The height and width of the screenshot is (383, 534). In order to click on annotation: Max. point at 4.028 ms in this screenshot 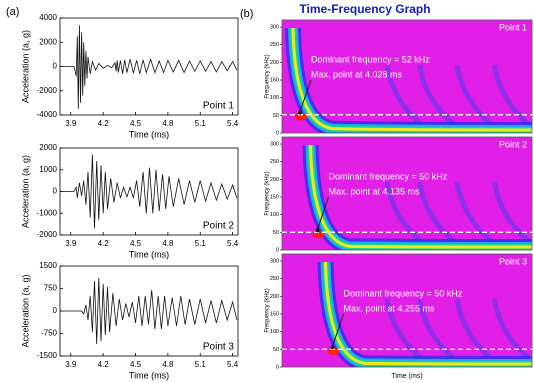, I will do `click(357, 74)`.